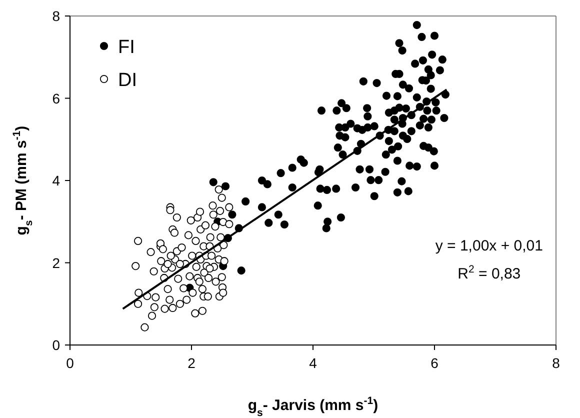 This screenshot has height=418, width=580. I want to click on y-tick-label: 2, so click(56, 262).